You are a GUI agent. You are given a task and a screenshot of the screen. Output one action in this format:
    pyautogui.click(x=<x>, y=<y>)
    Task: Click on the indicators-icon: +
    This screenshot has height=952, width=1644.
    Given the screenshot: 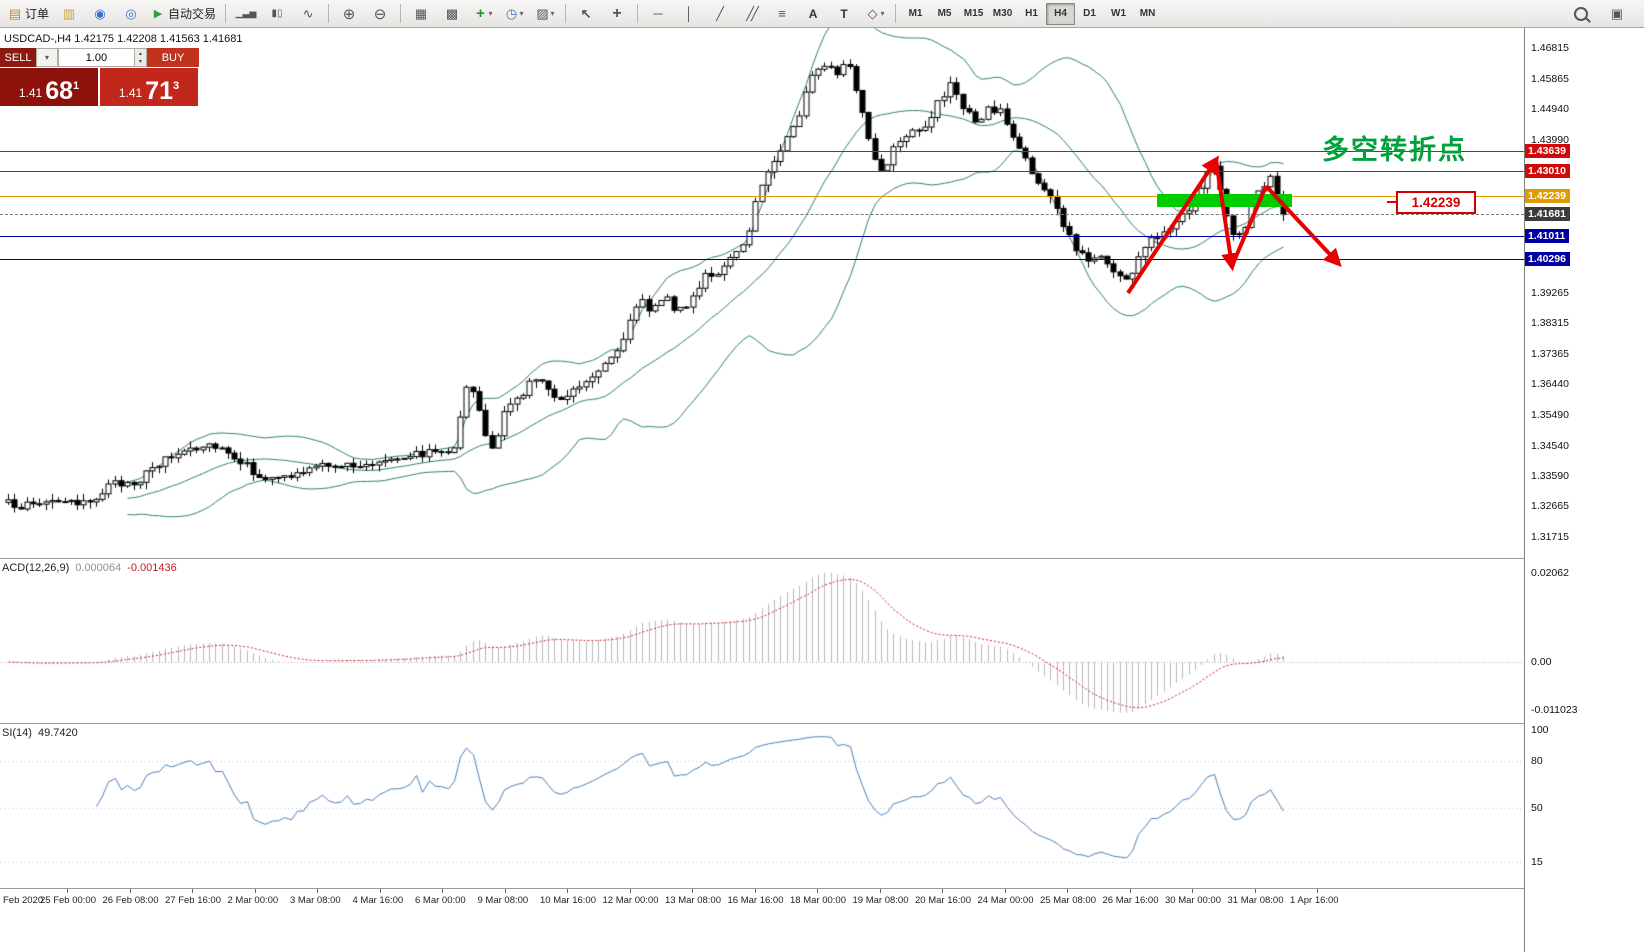 What is the action you would take?
    pyautogui.click(x=480, y=13)
    